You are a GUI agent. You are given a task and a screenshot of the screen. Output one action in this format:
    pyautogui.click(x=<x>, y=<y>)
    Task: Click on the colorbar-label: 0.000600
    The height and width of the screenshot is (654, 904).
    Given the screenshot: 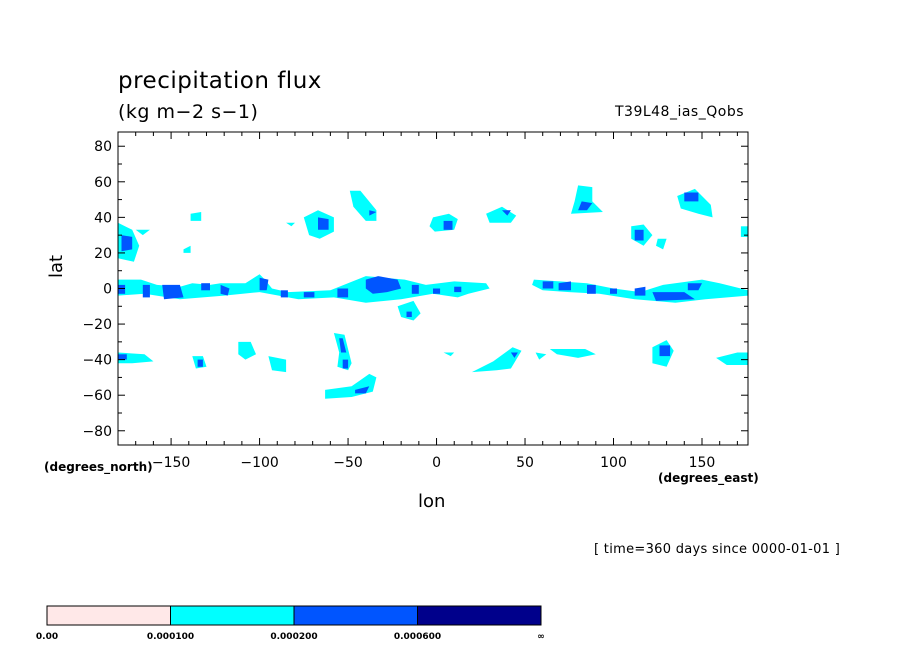 What is the action you would take?
    pyautogui.click(x=417, y=637)
    